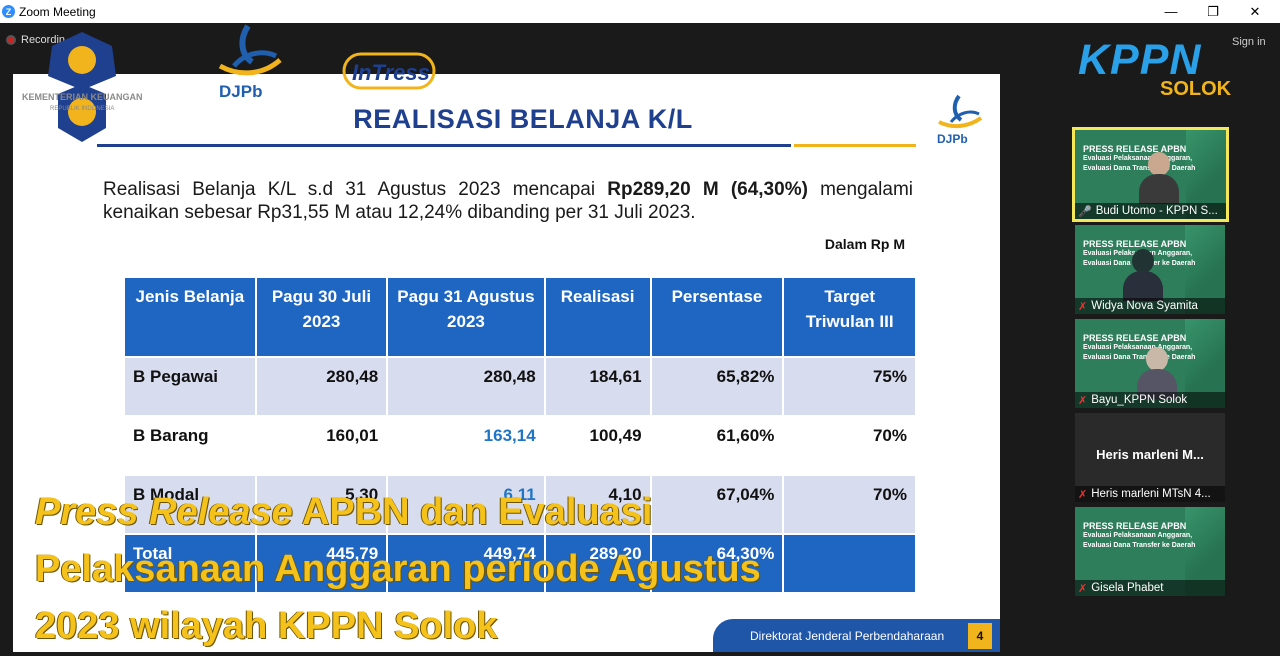  I want to click on kemenkeu-emblem-icon: KEMENTERIAN KEUANGAN REPUBLIK INDONESIA, so click(82, 87).